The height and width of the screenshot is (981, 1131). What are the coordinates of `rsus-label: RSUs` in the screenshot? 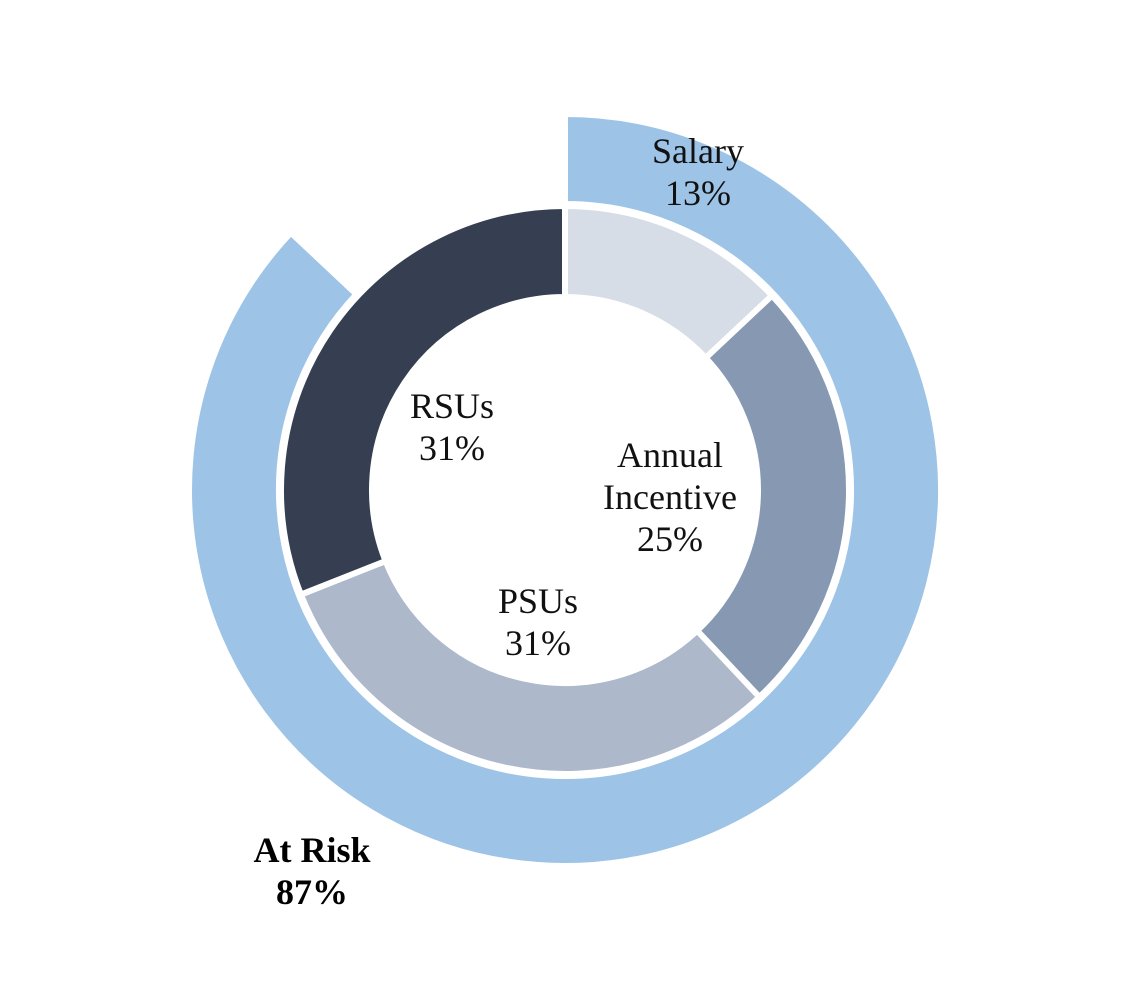 It's located at (452, 406).